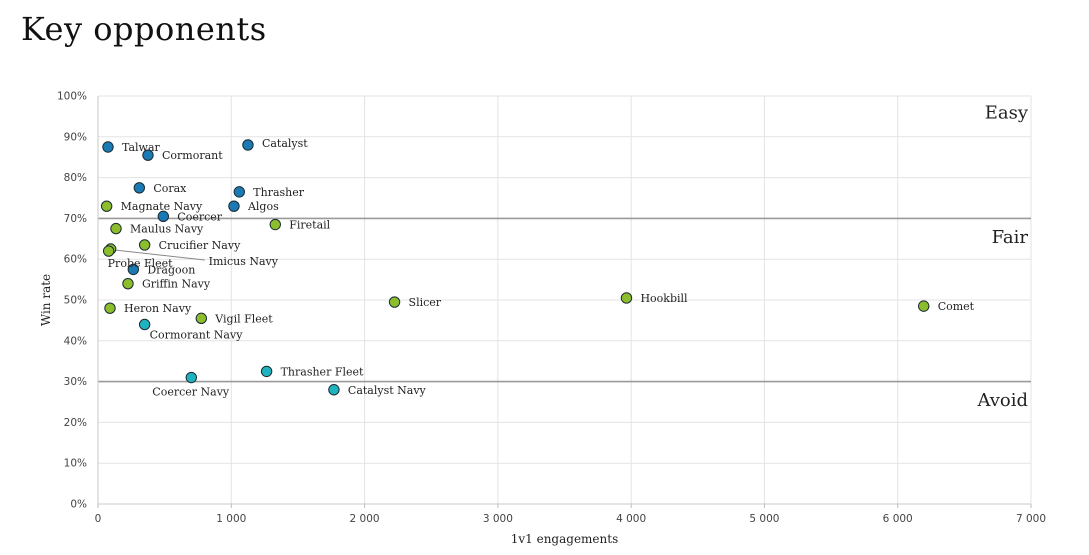 This screenshot has height=555, width=1089. What do you see at coordinates (234, 206) in the screenshot?
I see `point-algos` at bounding box center [234, 206].